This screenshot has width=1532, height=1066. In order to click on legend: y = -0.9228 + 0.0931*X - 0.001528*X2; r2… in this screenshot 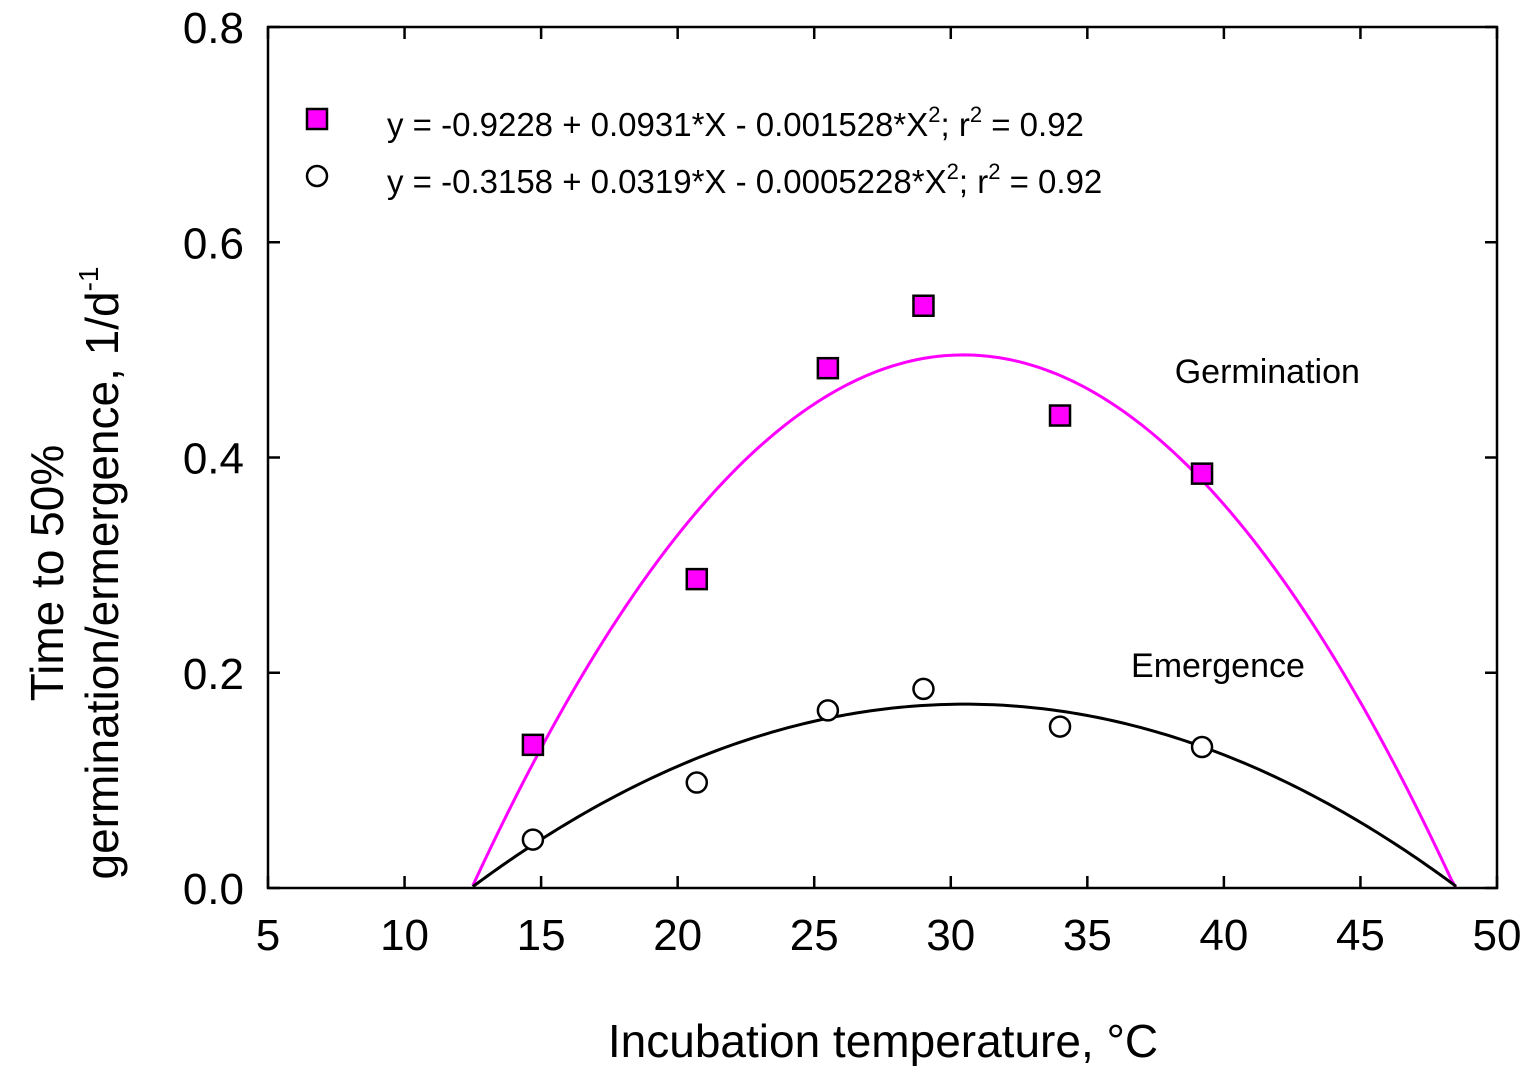, I will do `click(703, 151)`.